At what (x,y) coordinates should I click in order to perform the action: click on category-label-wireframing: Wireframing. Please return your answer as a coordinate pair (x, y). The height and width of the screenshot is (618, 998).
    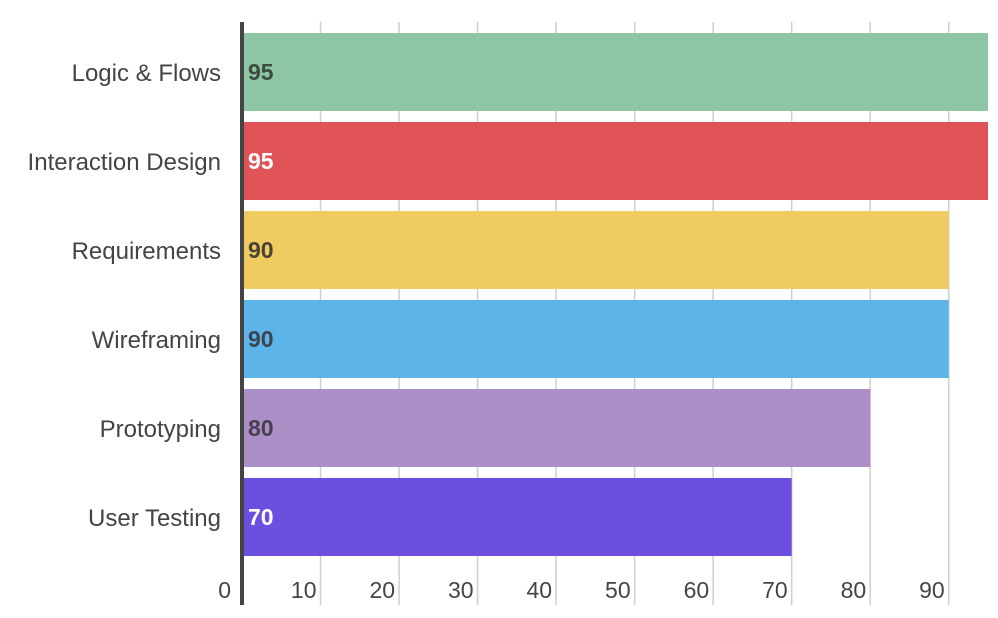
    Looking at the image, I should click on (156, 340).